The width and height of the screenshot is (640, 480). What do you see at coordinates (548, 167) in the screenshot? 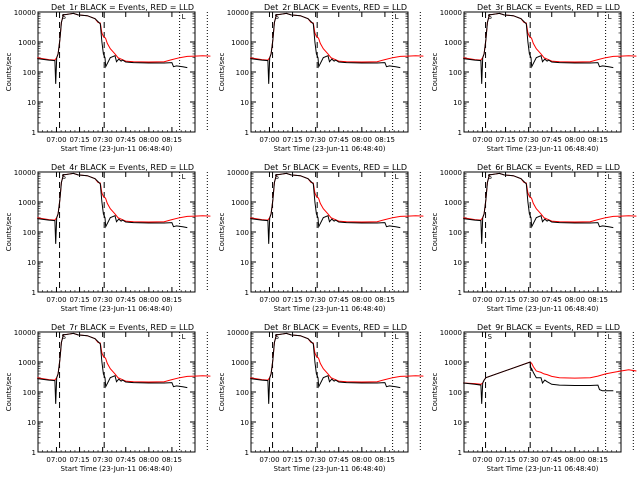
I see `chart-title: Det_6r BLACK = Events, RED = LLD` at bounding box center [548, 167].